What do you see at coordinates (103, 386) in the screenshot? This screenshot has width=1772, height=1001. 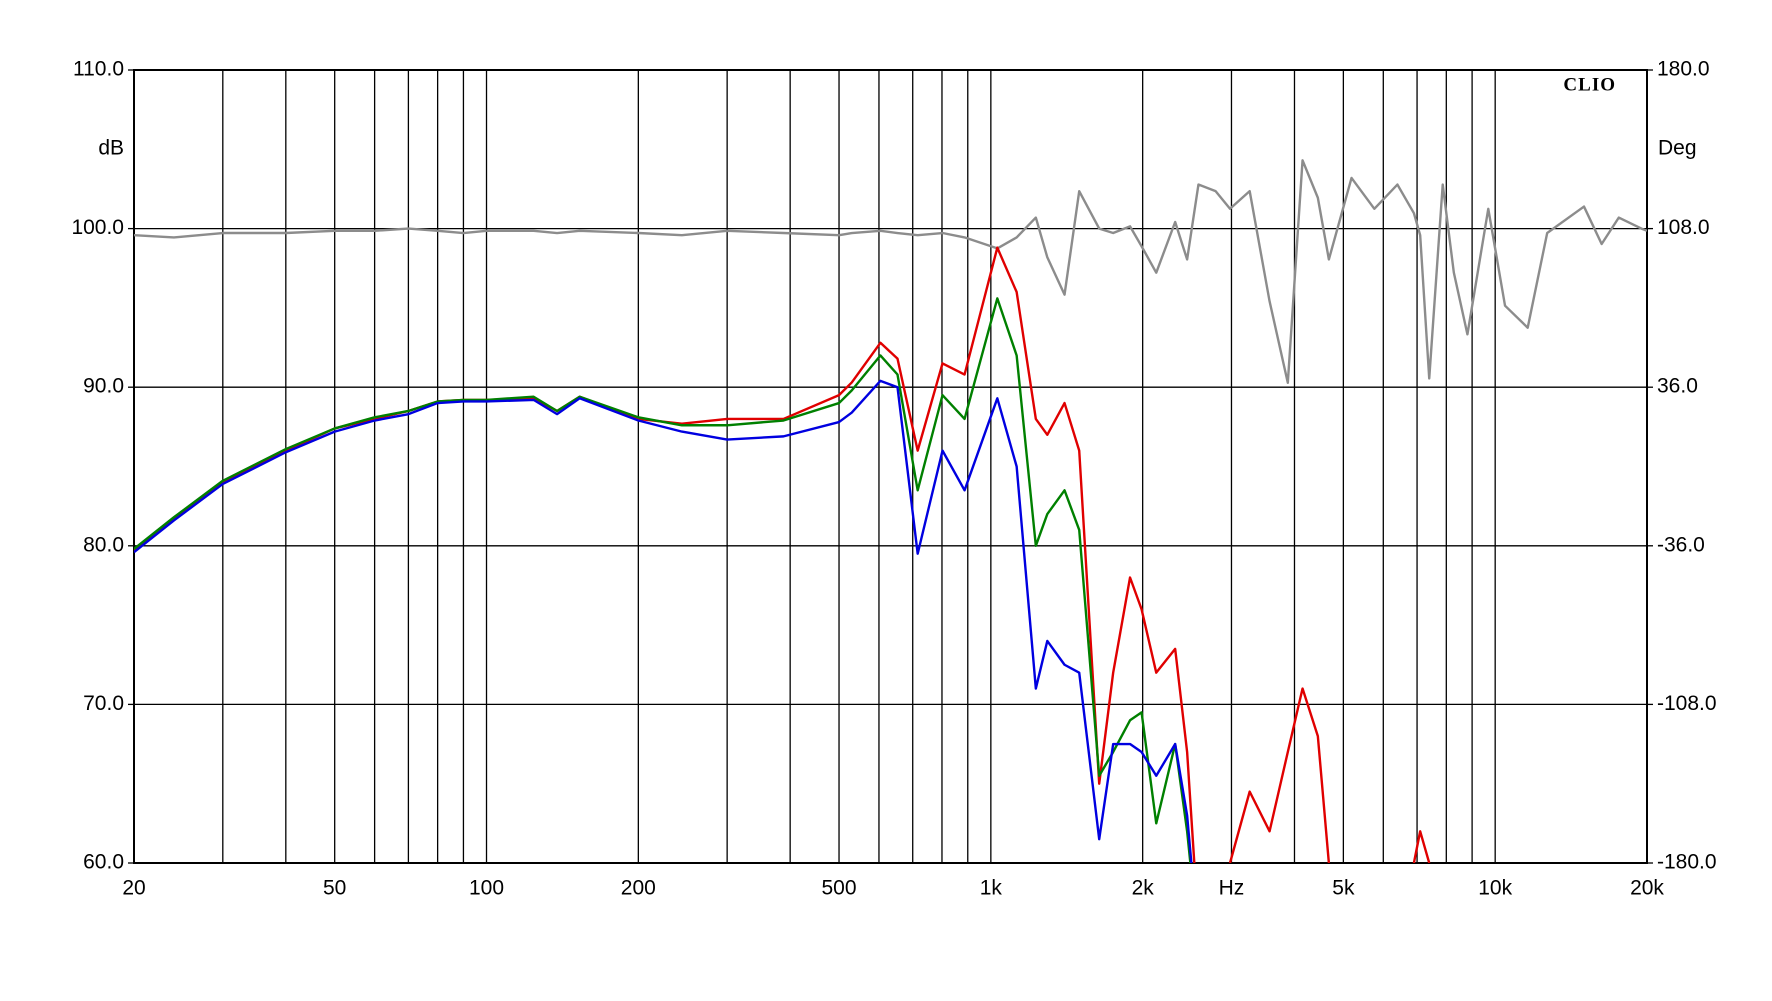 I see `y-tick-label: 90.0` at bounding box center [103, 386].